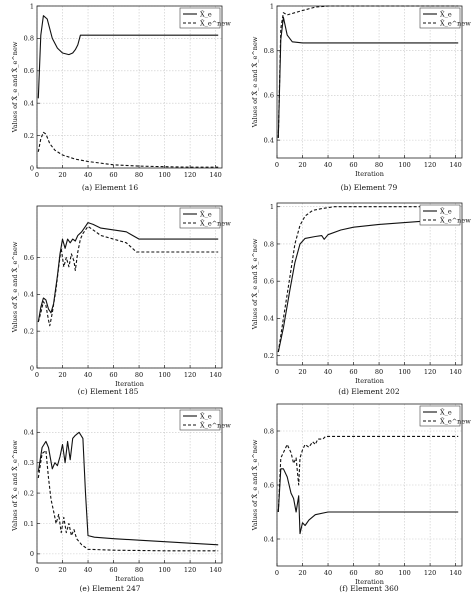  What do you see at coordinates (369, 187) in the screenshot?
I see `panel-caption: (b) Element 79` at bounding box center [369, 187].